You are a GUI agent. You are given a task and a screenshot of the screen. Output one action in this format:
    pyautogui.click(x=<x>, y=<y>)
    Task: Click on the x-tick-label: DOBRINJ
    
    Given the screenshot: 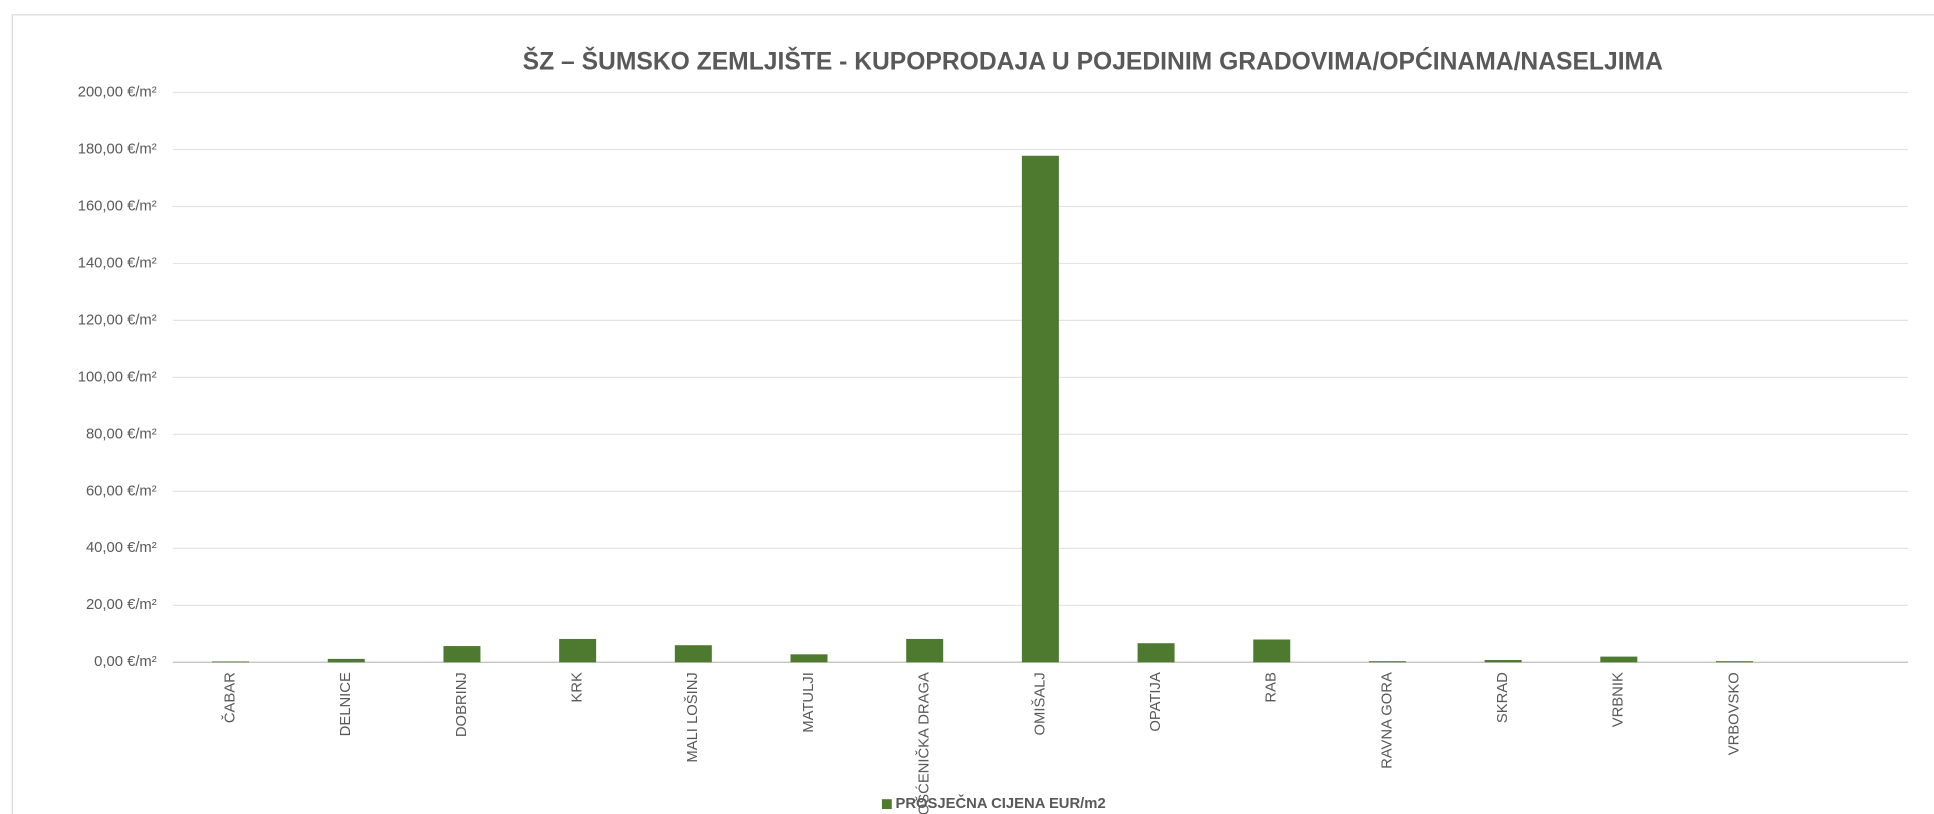 What is the action you would take?
    pyautogui.click(x=462, y=704)
    